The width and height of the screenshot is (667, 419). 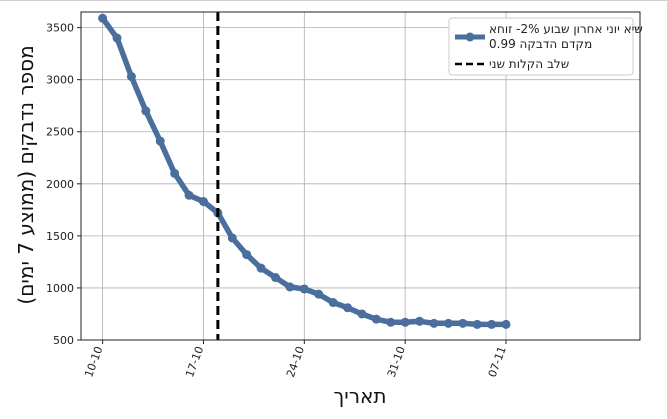 What do you see at coordinates (396, 362) in the screenshot?
I see `x-tick-label: 31-10` at bounding box center [396, 362].